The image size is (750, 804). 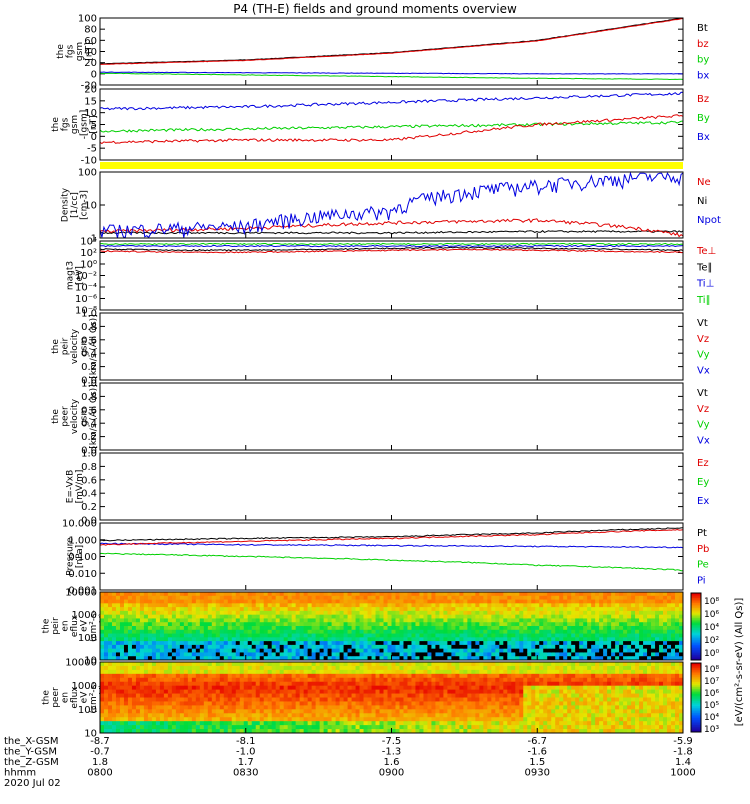 What do you see at coordinates (61, 51) in the screenshot?
I see `ylabel-line: the` at bounding box center [61, 51].